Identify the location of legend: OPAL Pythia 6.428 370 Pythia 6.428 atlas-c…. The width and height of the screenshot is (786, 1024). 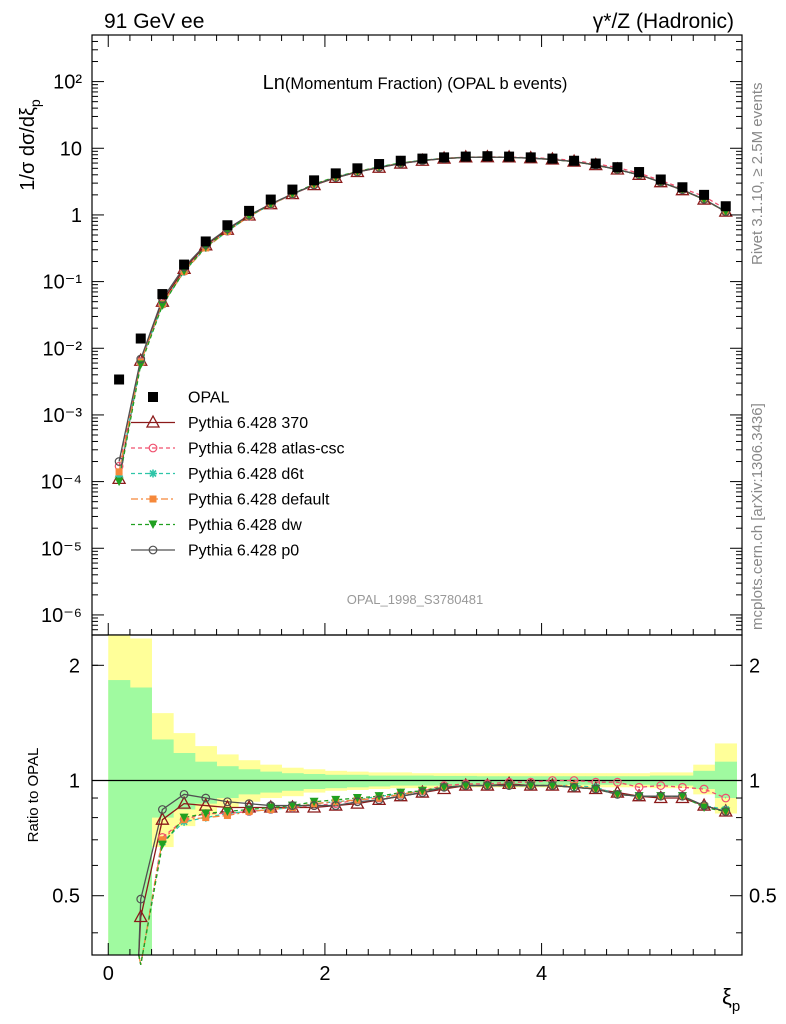
(238, 475).